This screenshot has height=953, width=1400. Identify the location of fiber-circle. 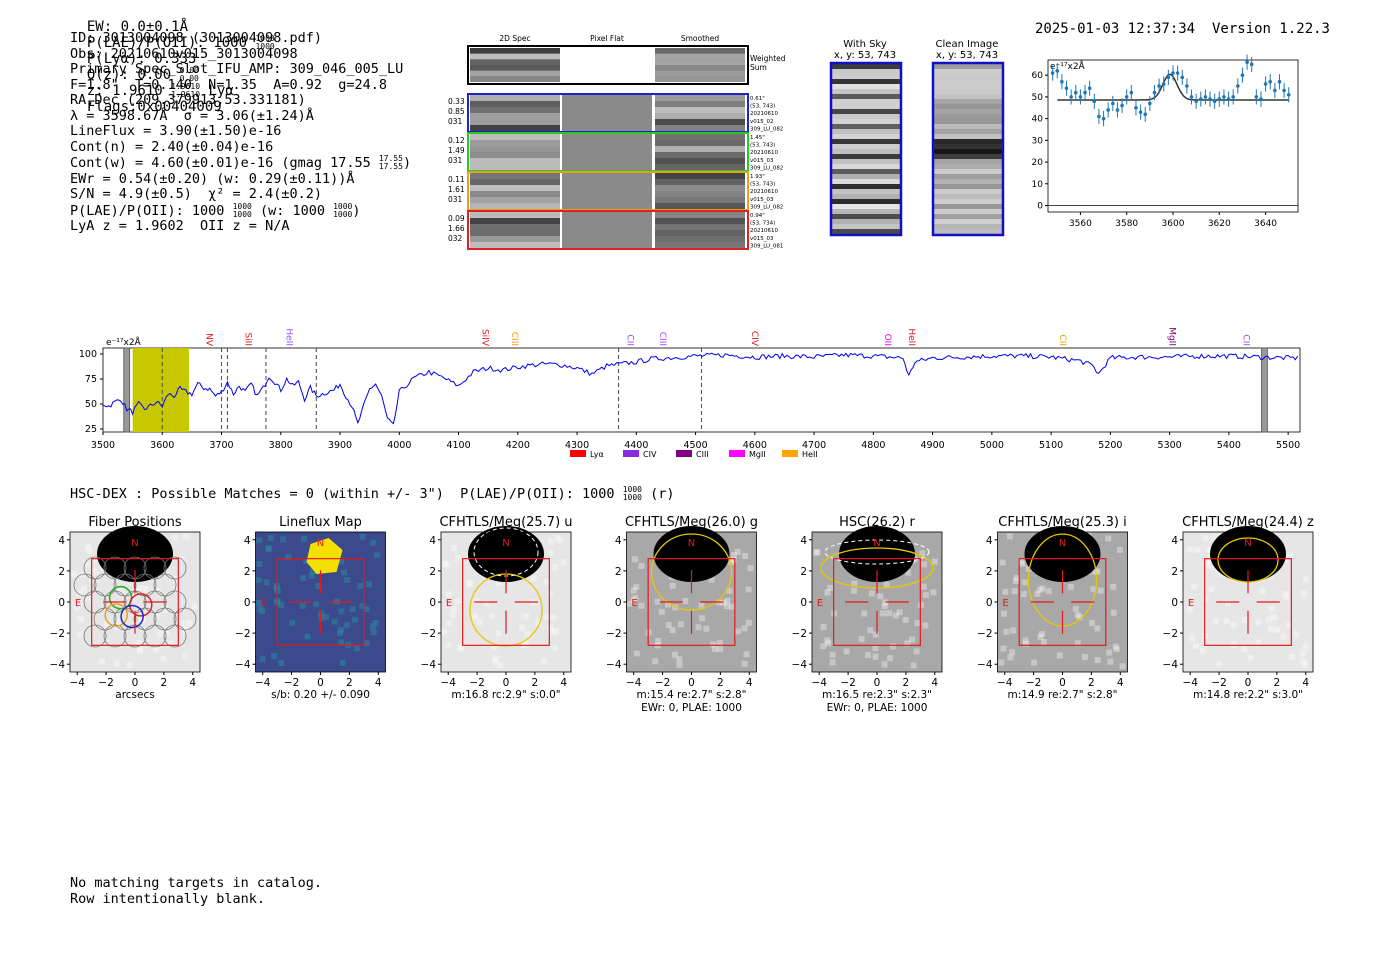
(175, 568).